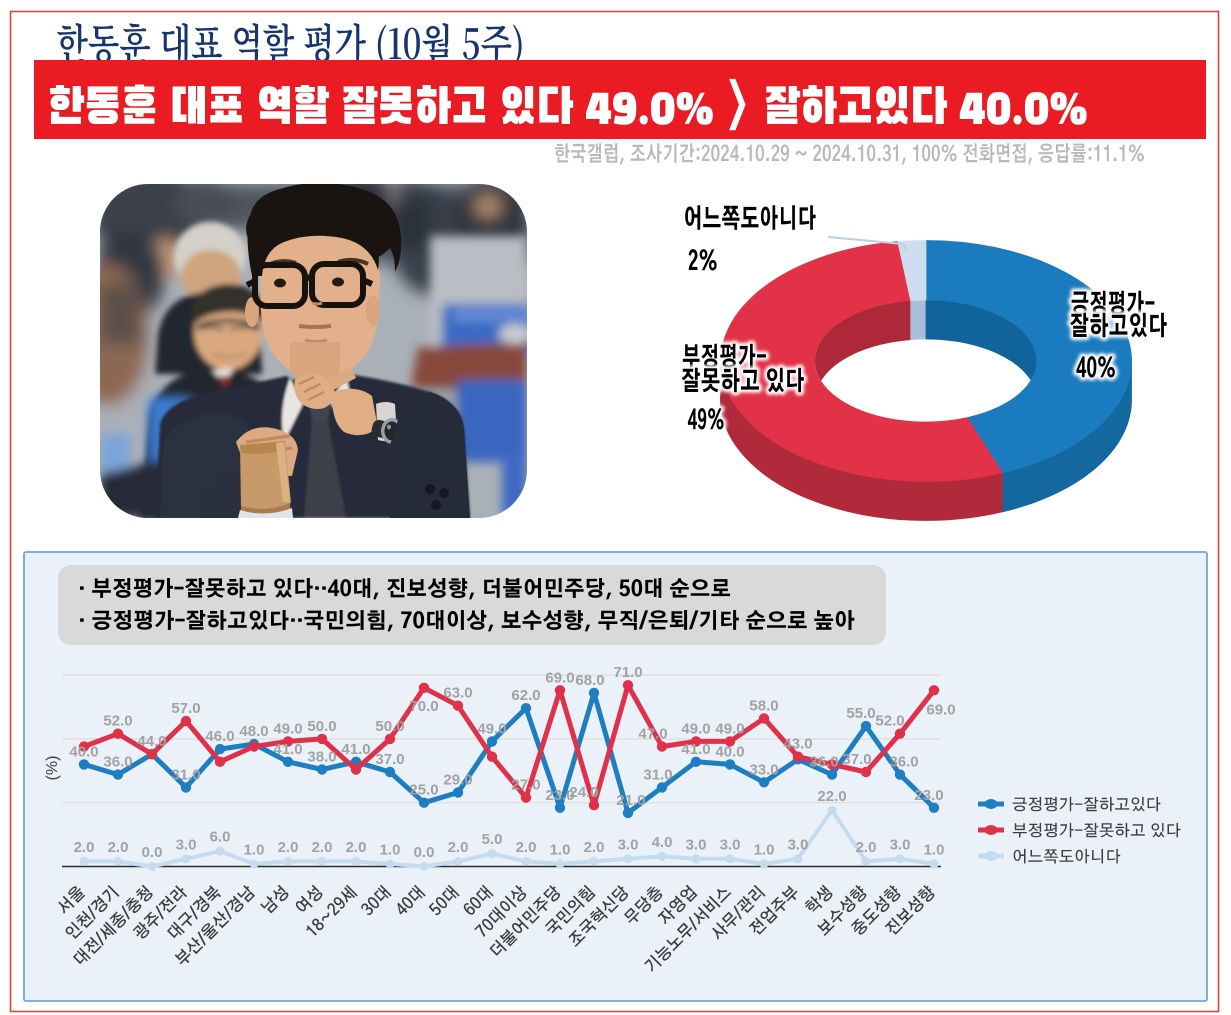 This screenshot has height=1015, width=1231. What do you see at coordinates (662, 842) in the screenshot?
I see `svg-text: 4.0` at bounding box center [662, 842].